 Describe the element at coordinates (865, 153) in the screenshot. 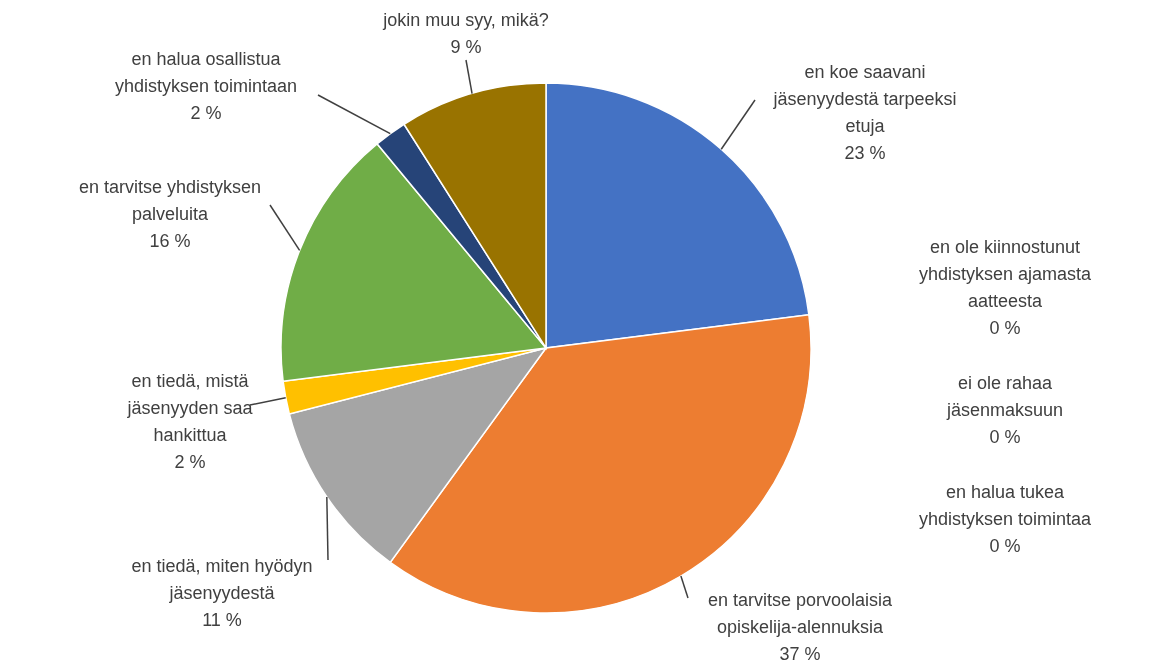

I see `data-label: 23 %` at that location.